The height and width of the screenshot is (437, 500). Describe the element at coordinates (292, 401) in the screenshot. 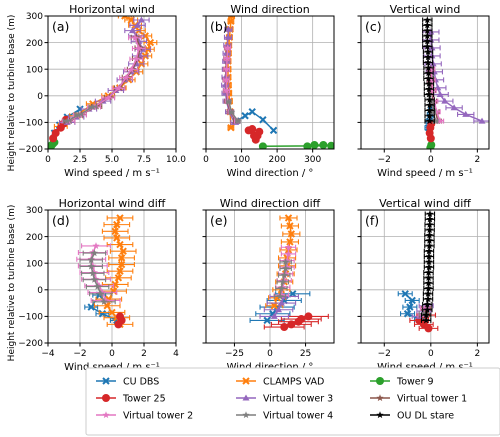

I see `legend-frame` at that location.